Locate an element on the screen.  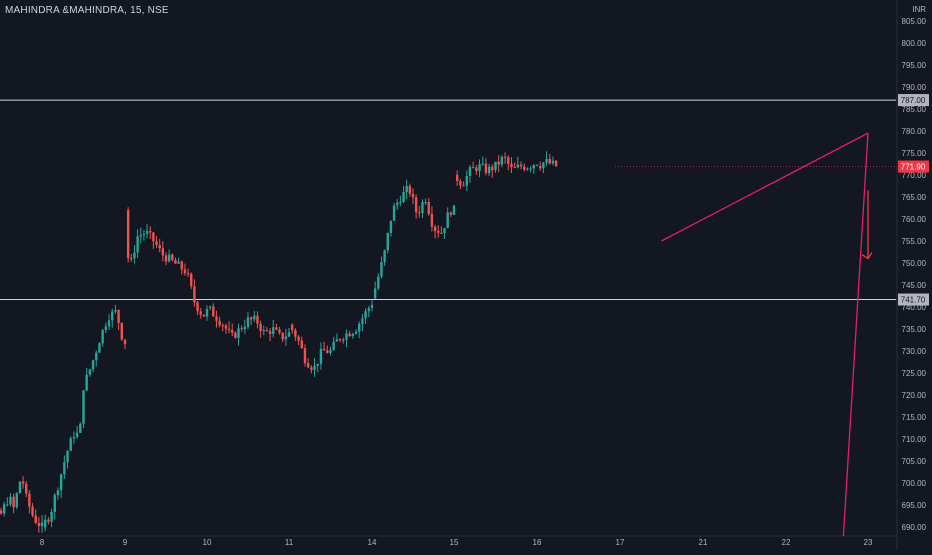
x-tick-label: 17 is located at coordinates (620, 542).